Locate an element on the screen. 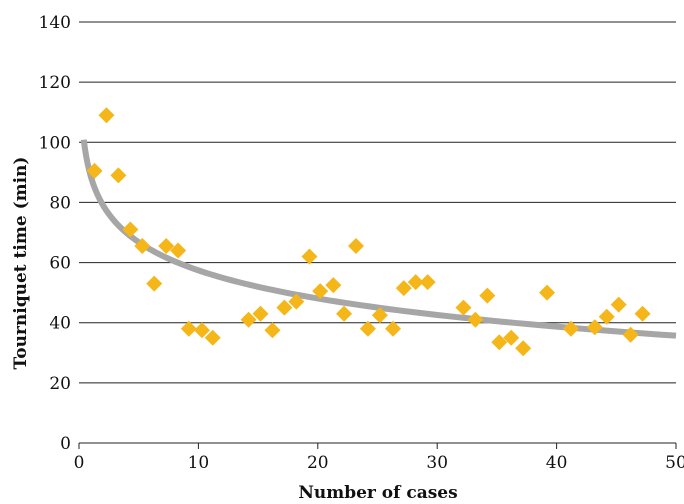 The image size is (684, 504). y-tick-label: 80 is located at coordinates (60, 203).